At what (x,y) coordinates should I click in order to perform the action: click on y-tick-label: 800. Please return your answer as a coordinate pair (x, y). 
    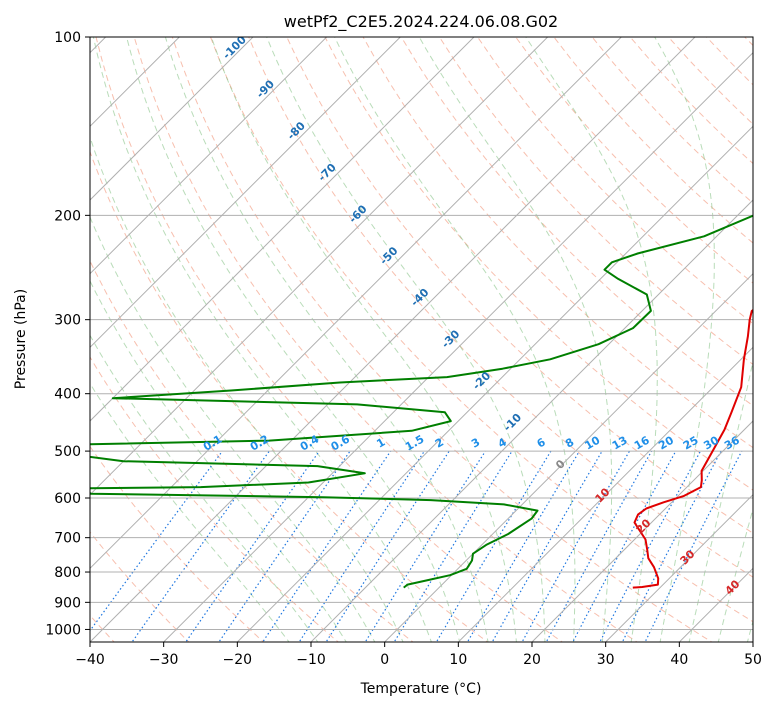
    Looking at the image, I should click on (67, 573).